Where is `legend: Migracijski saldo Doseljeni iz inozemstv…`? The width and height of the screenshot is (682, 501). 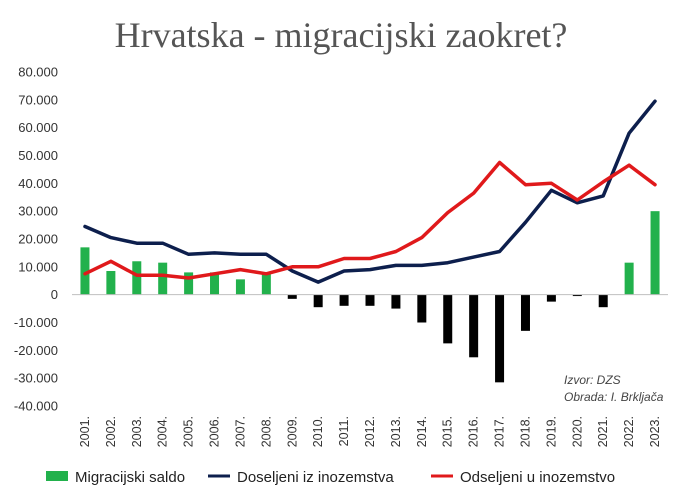 legend: Migracijski saldo Doseljeni iz inozemstv… is located at coordinates (330, 477).